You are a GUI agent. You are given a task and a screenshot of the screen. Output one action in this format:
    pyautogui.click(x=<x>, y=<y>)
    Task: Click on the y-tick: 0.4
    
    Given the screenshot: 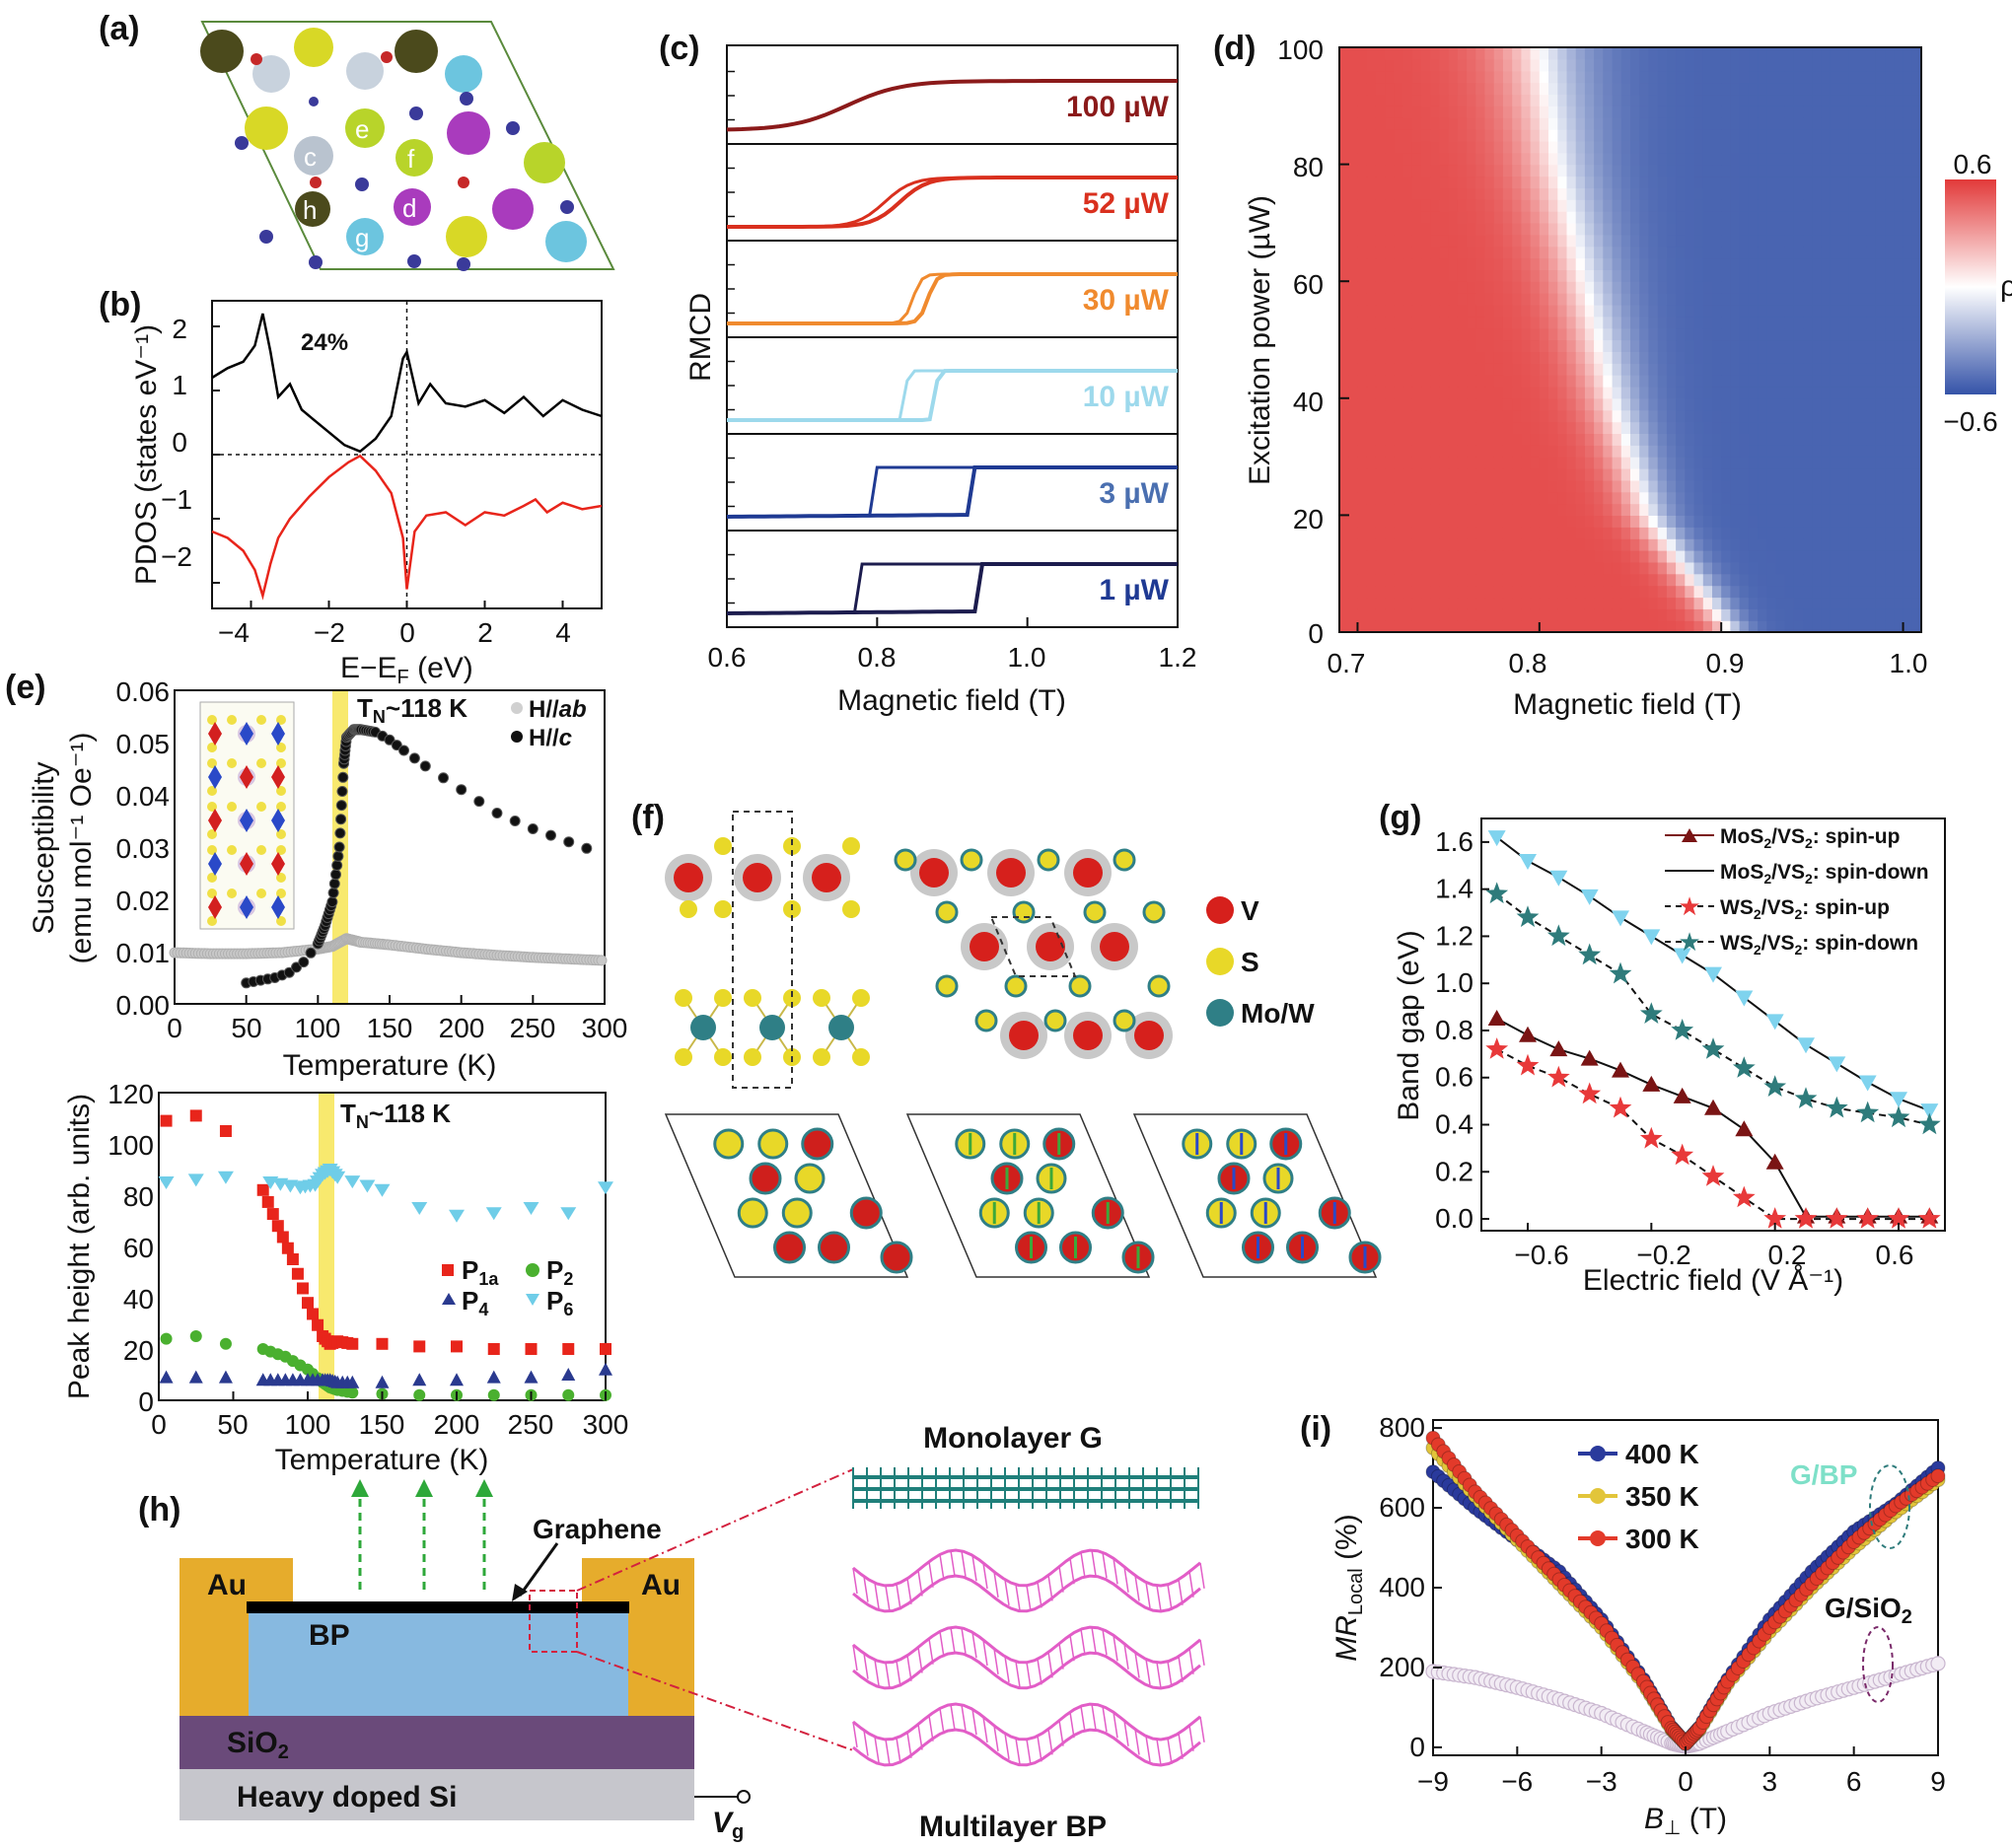 What is the action you would take?
    pyautogui.click(x=1454, y=1124)
    